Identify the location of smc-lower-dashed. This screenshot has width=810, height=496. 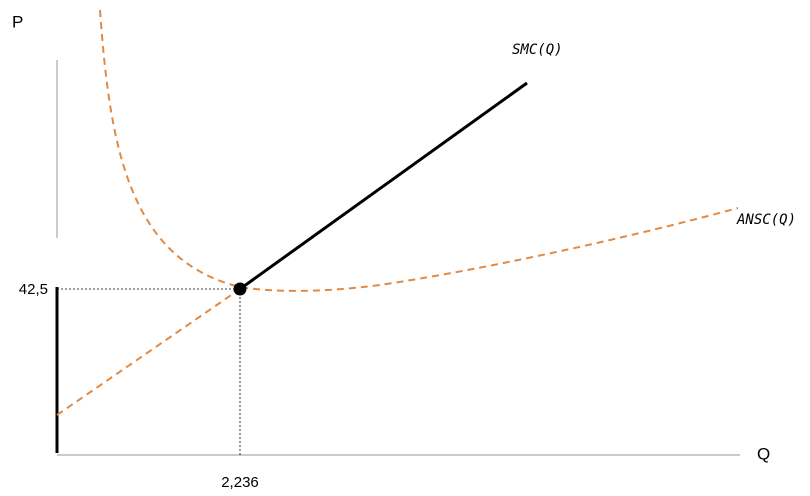
(148, 352).